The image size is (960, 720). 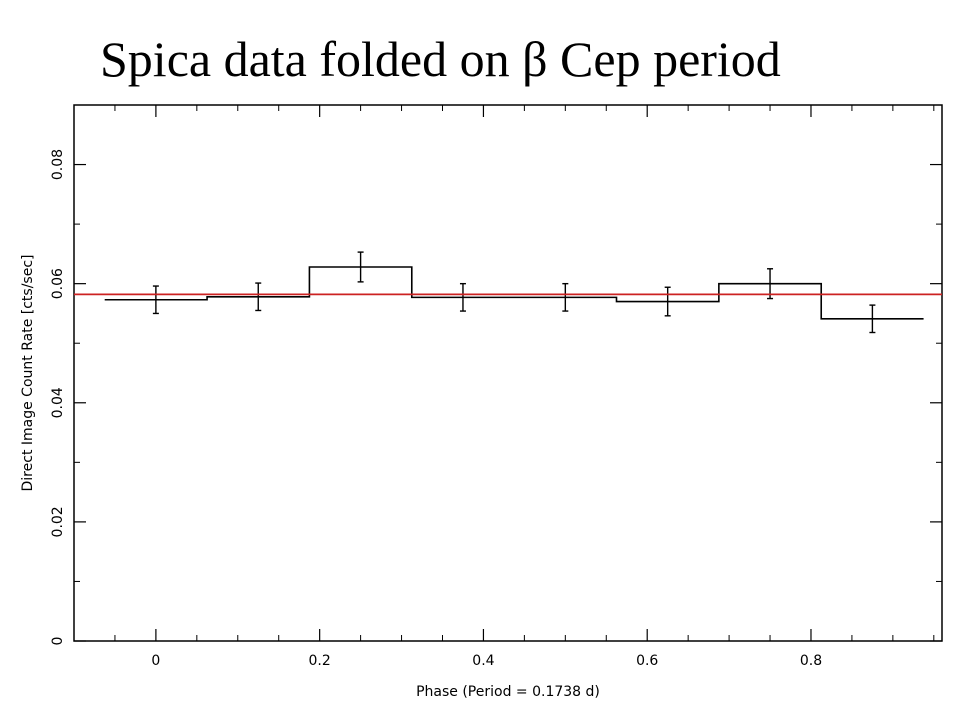 I want to click on x-axis-label: Phase (Period = 0.1738 d), so click(x=508, y=692).